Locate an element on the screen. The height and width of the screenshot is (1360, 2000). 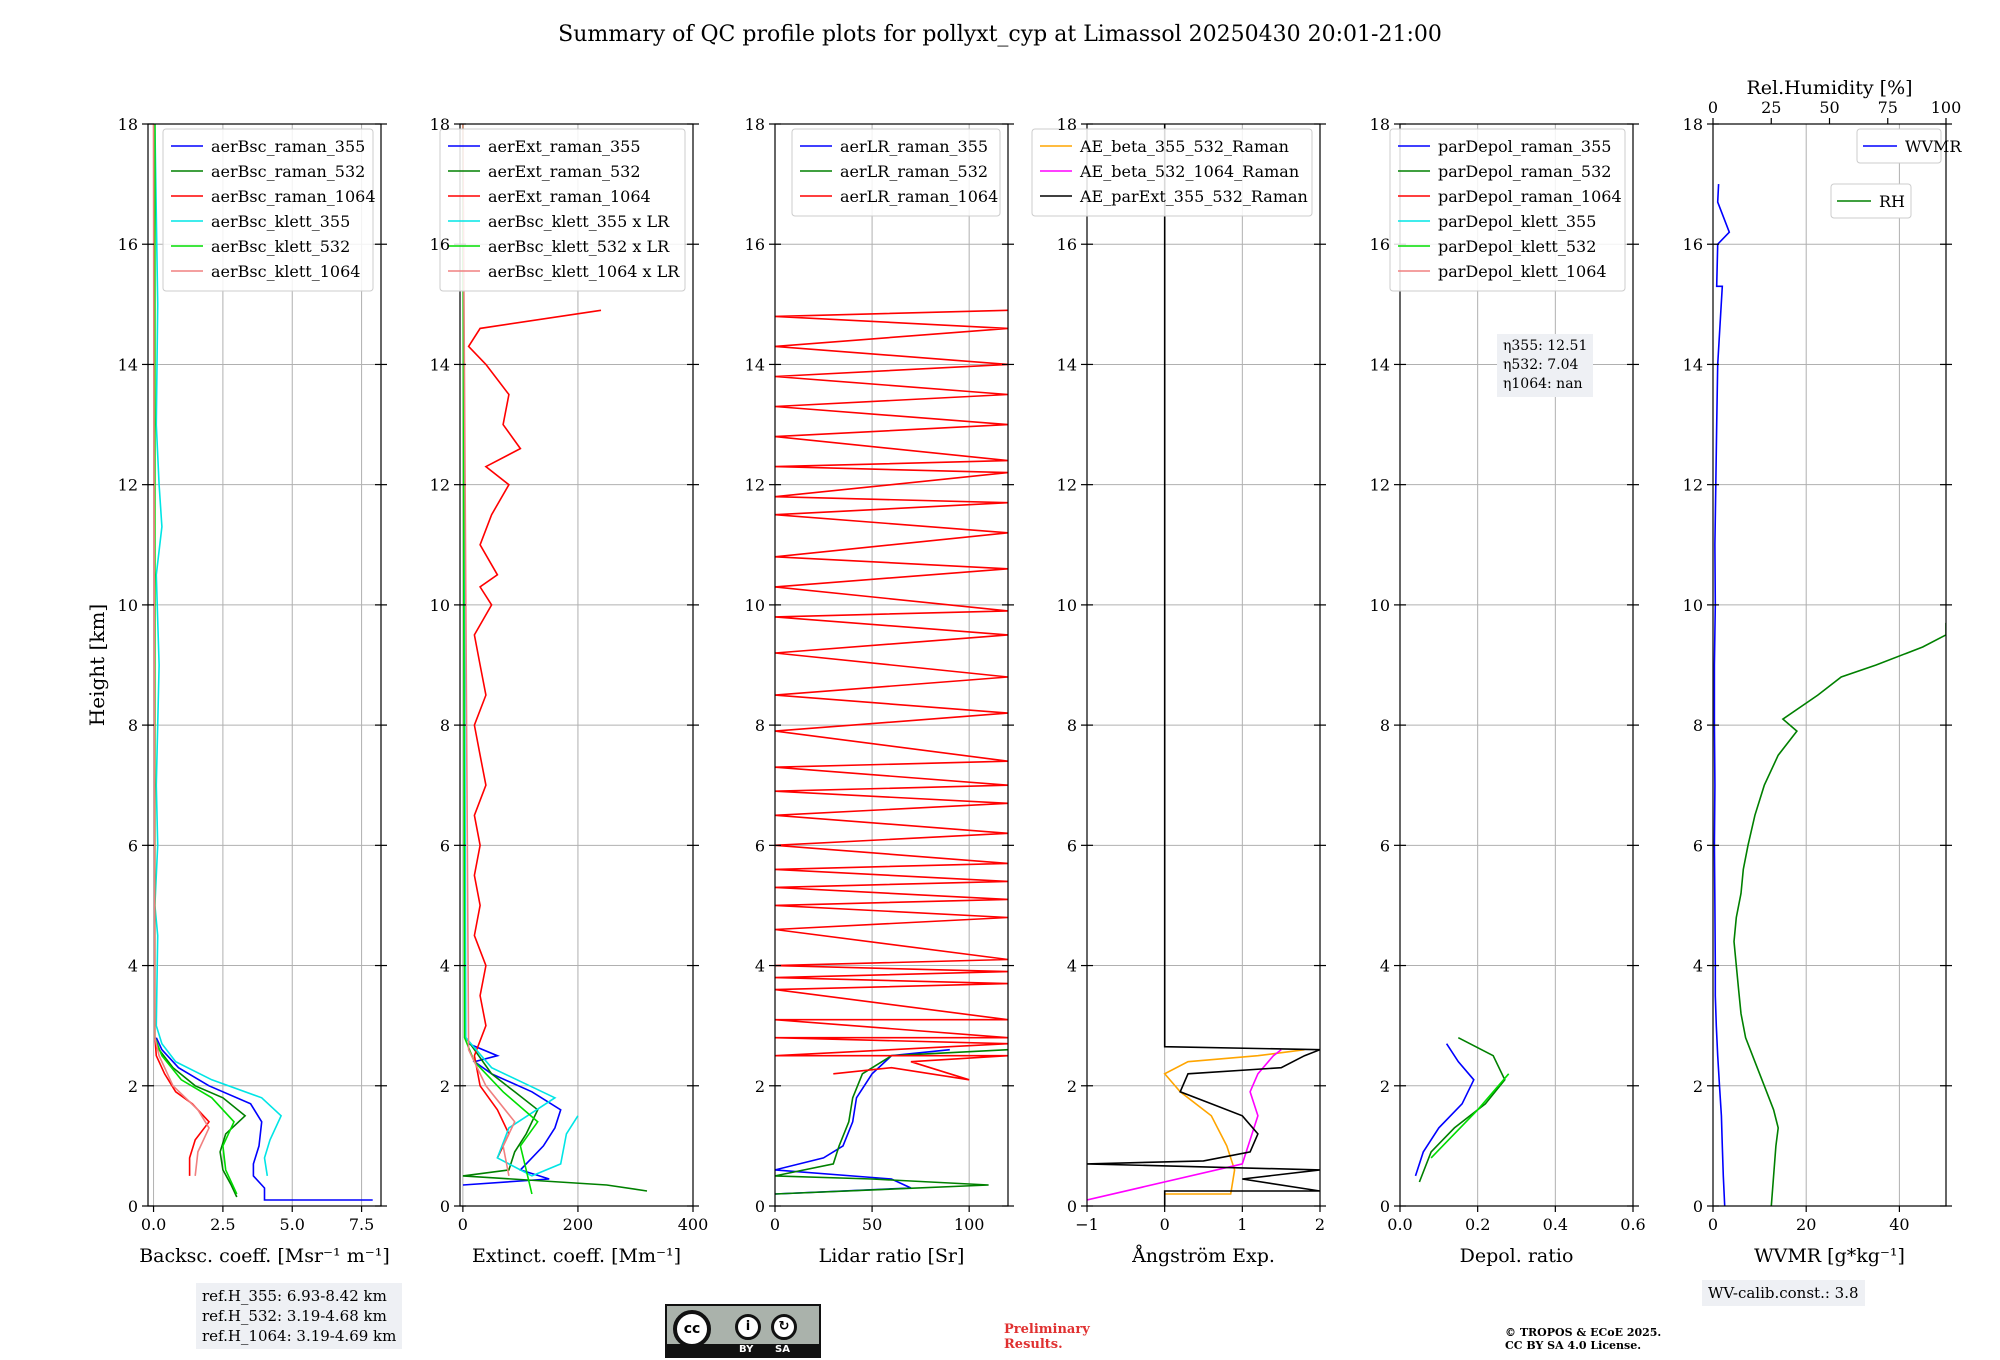
top-x-tick-label: 100 is located at coordinates (1946, 107).